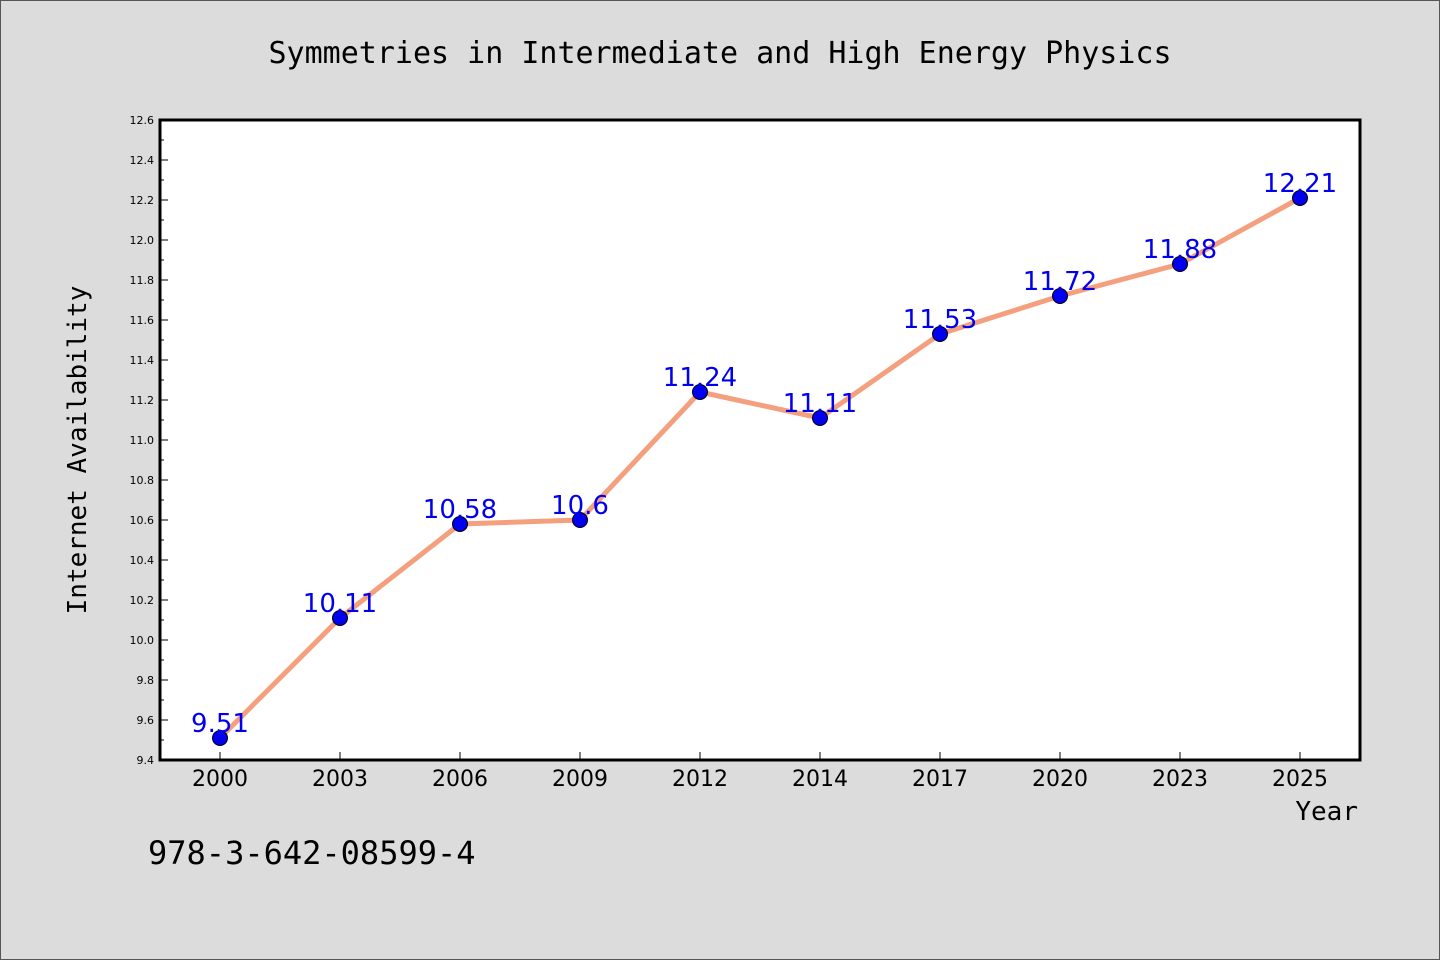 The height and width of the screenshot is (960, 1440). Describe the element at coordinates (220, 779) in the screenshot. I see `x-tick-label: 2000` at that location.